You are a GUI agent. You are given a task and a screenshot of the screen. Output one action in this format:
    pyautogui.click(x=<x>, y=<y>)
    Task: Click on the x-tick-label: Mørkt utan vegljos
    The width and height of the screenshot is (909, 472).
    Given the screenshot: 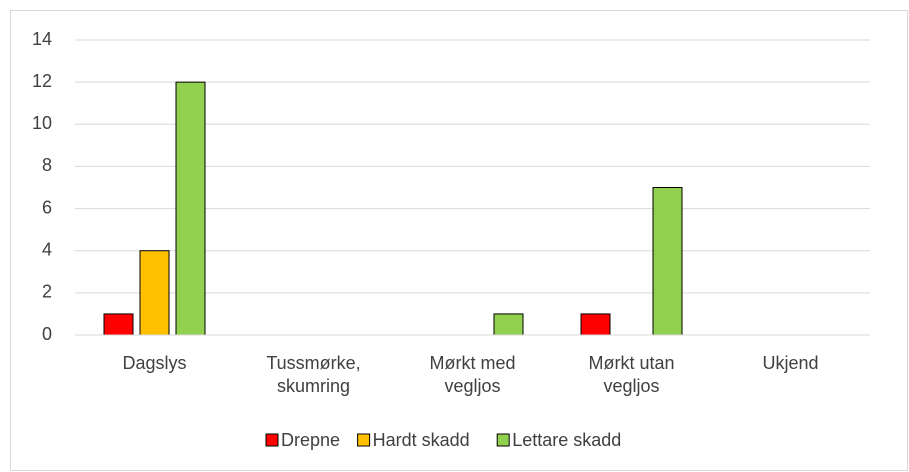 What is the action you would take?
    pyautogui.click(x=631, y=374)
    